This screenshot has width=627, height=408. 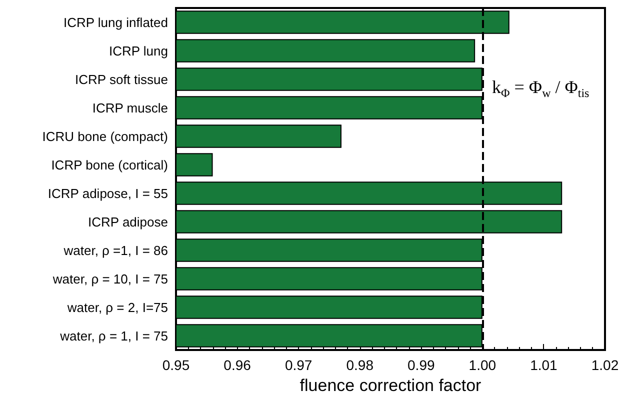 What do you see at coordinates (113, 336) in the screenshot?
I see `y-tick-label: water, ρ = 1, I = 75` at bounding box center [113, 336].